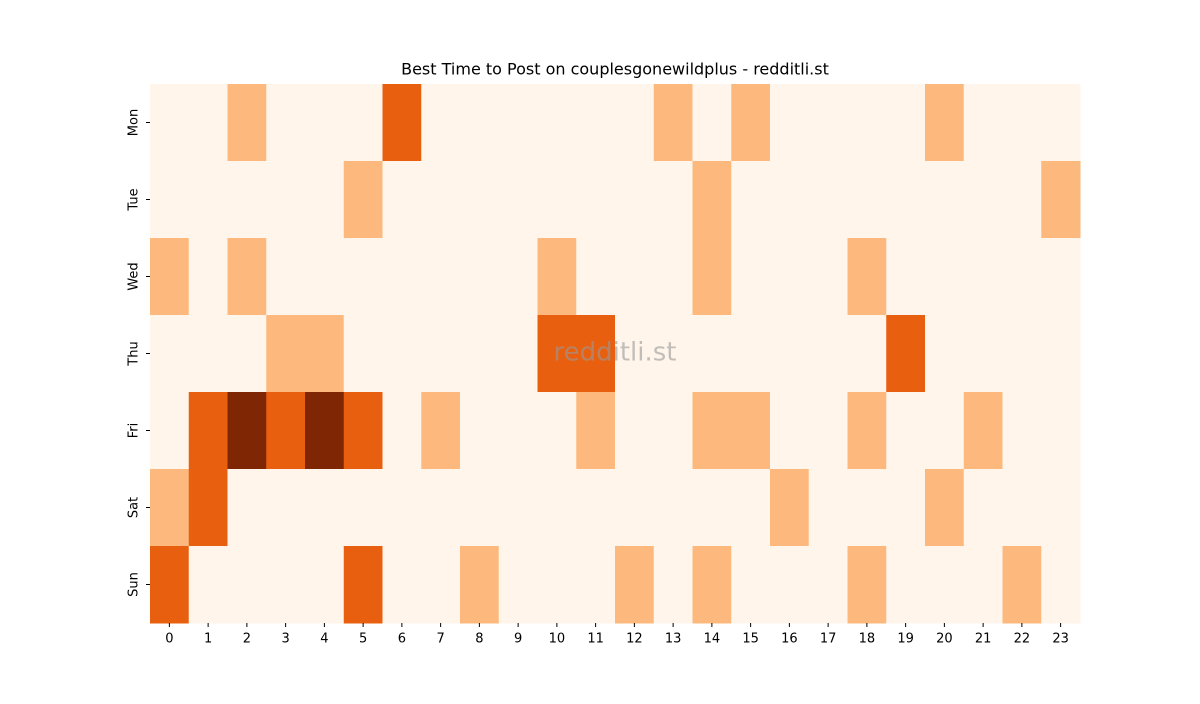  Describe the element at coordinates (983, 639) in the screenshot. I see `x-tick-label: 21` at that location.